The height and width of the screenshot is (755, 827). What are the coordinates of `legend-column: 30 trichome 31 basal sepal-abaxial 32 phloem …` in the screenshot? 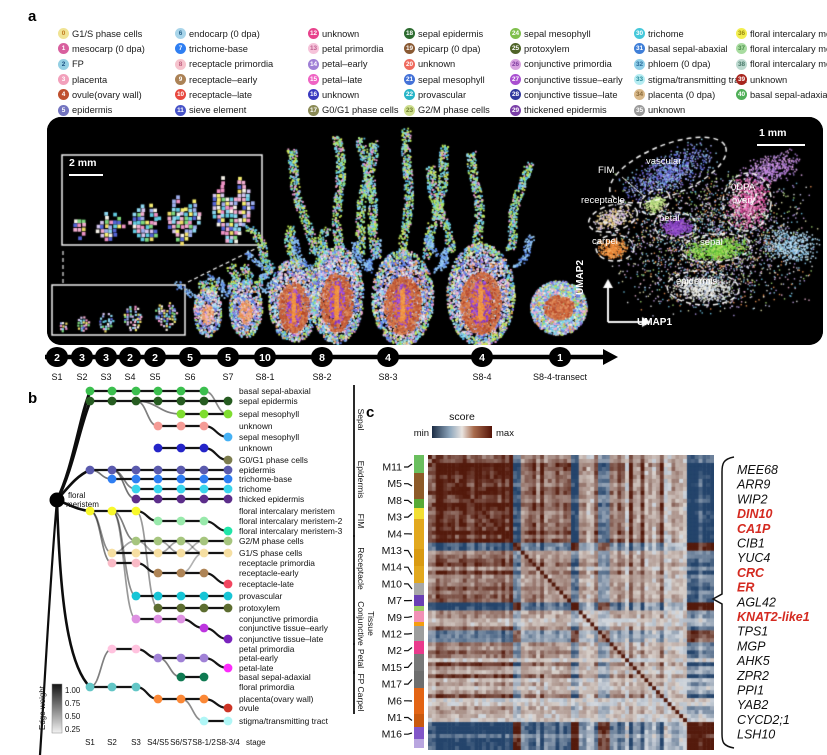 It's located at (690, 72).